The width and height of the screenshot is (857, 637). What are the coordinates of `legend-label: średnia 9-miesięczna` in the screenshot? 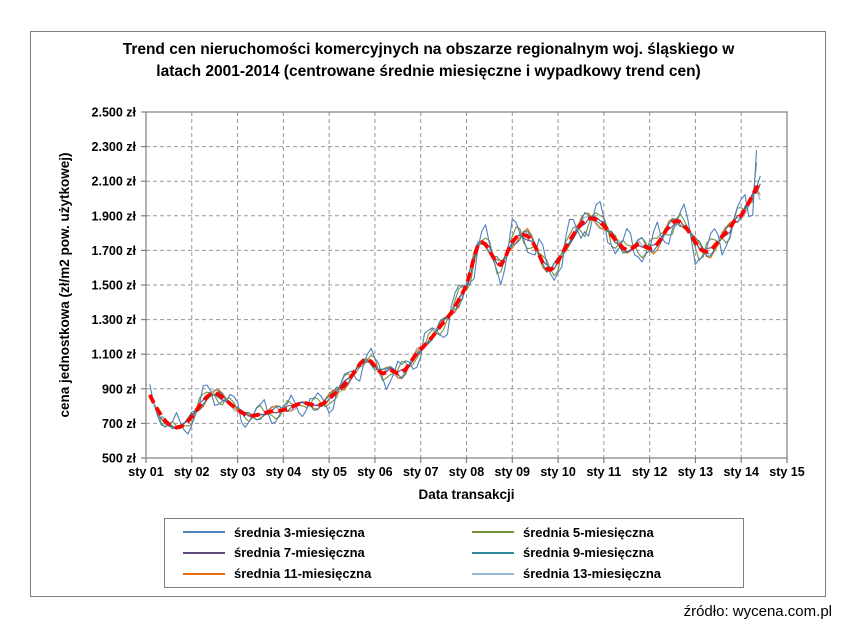 It's located at (588, 553).